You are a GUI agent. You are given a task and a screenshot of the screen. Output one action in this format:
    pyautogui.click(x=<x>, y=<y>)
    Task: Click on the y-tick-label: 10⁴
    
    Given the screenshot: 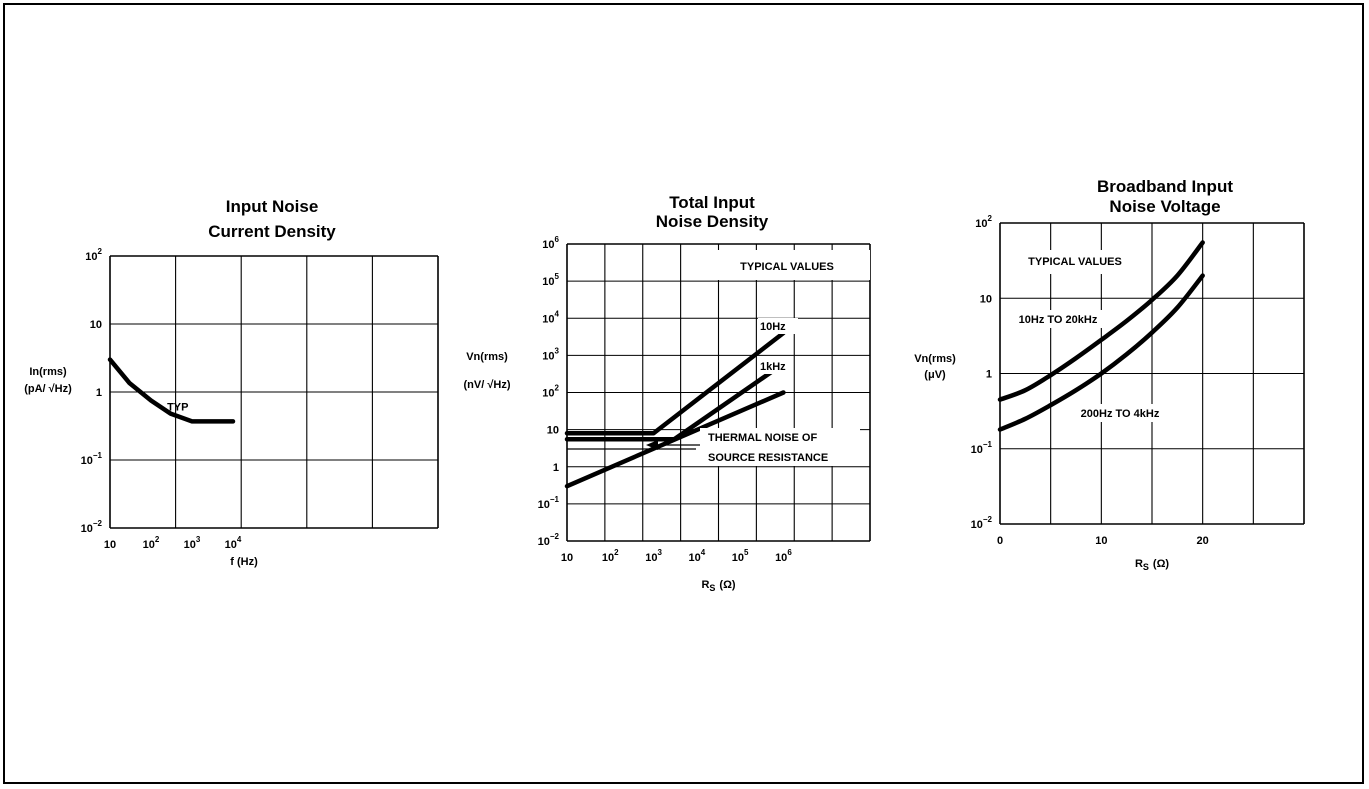 What is the action you would take?
    pyautogui.click(x=550, y=317)
    